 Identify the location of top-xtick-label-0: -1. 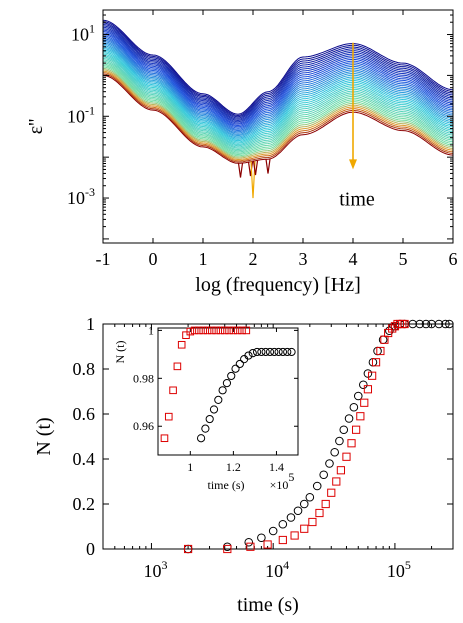
(103, 259).